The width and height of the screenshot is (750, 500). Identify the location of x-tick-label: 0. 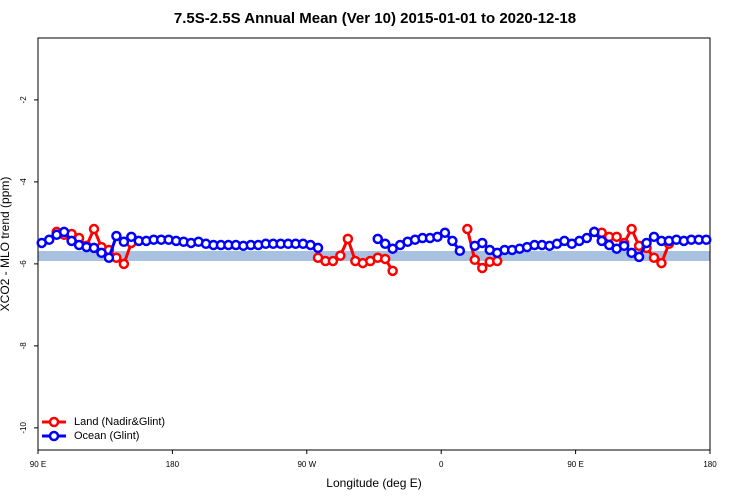
(441, 464).